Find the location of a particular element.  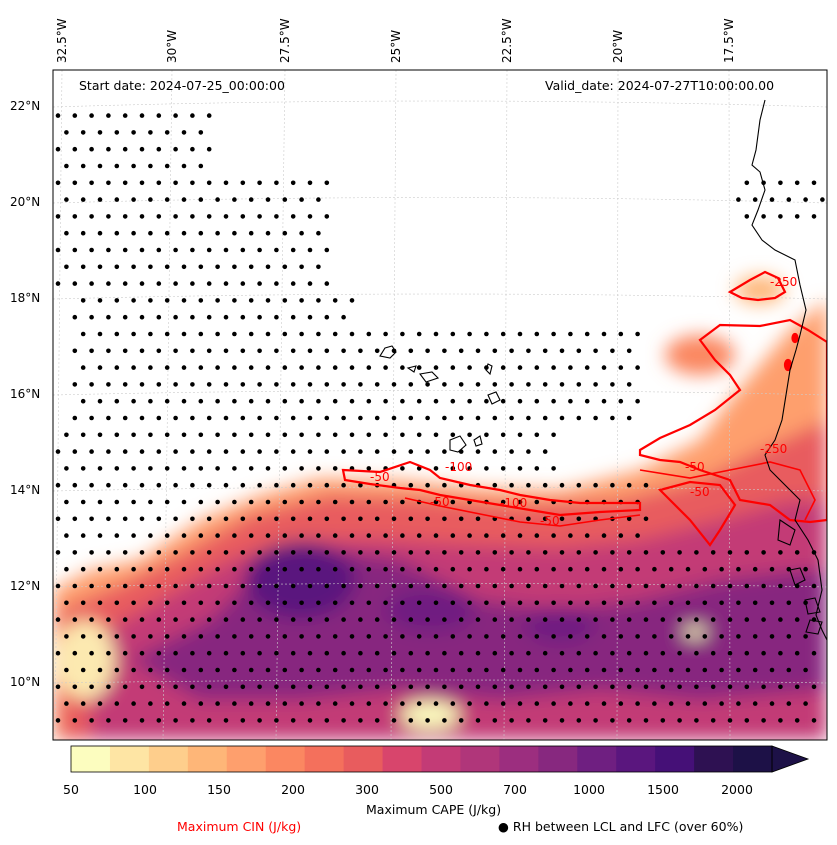

colorbar-swatch is located at coordinates (207, 759).